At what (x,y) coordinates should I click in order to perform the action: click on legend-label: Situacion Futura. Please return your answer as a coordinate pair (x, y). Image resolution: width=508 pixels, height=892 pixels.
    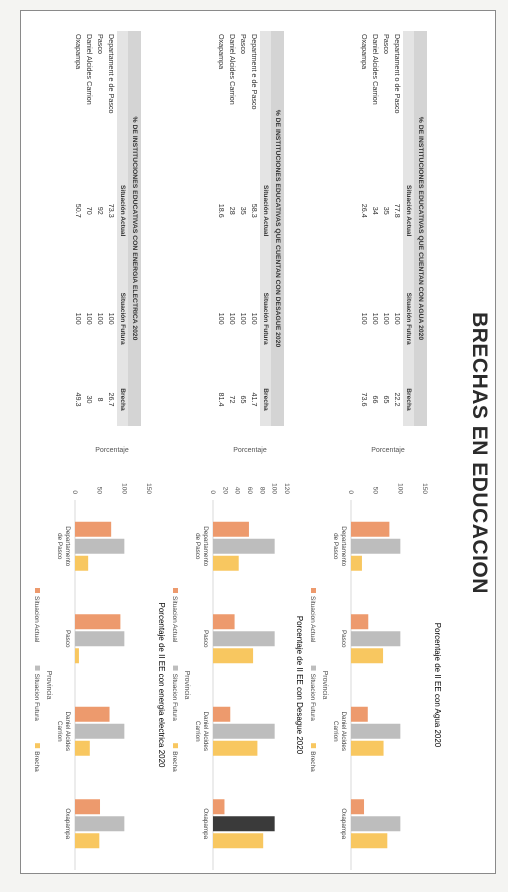
    Looking at the image, I should click on (36, 698).